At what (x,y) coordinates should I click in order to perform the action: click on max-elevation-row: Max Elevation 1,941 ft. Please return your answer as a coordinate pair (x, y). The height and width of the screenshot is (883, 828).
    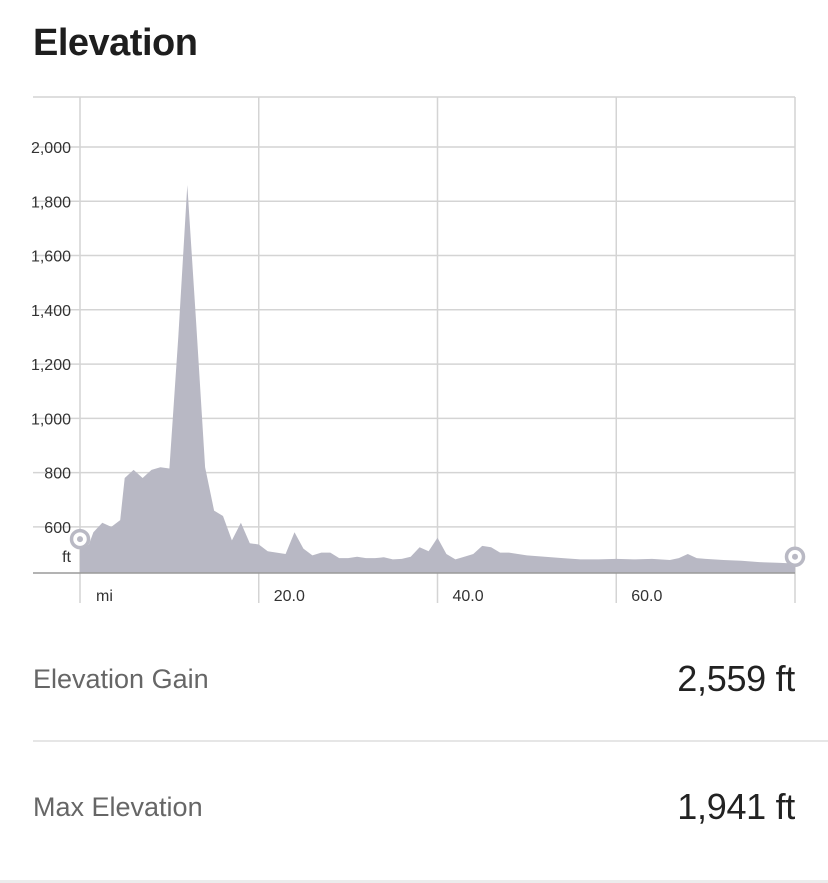
    Looking at the image, I should click on (414, 807).